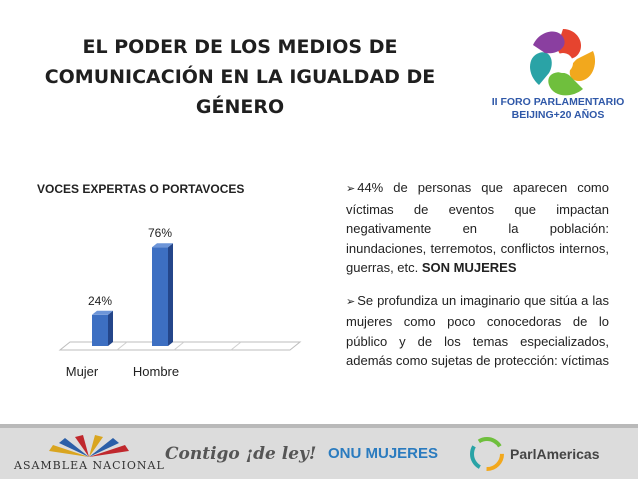 The width and height of the screenshot is (638, 479). I want to click on parlamericas-swirl-icon, so click(487, 453).